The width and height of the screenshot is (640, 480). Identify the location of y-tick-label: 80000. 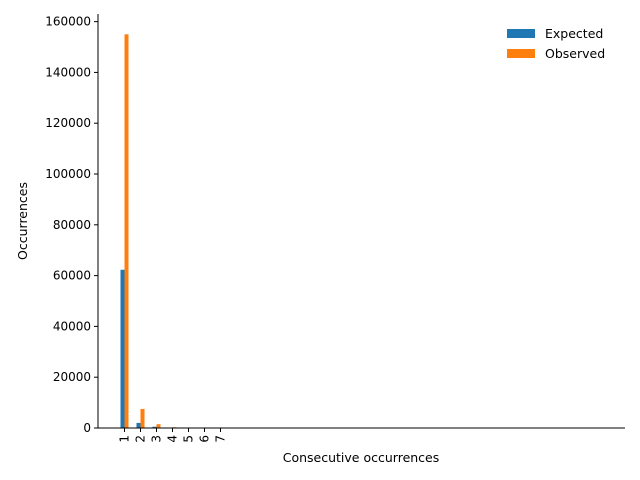
(72, 225).